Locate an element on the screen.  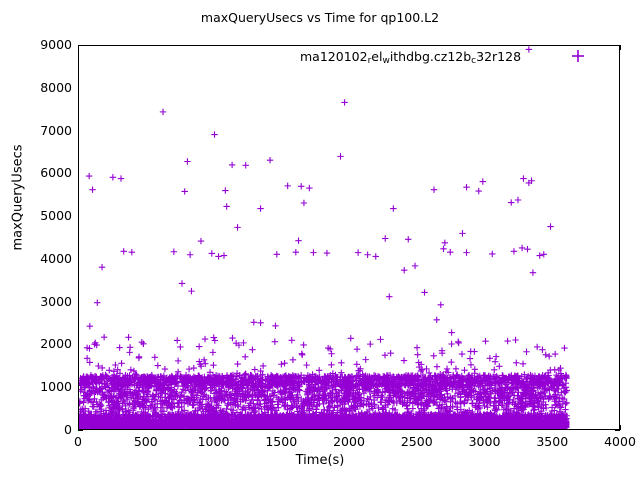
y-tick-label: 4000 is located at coordinates (56, 258).